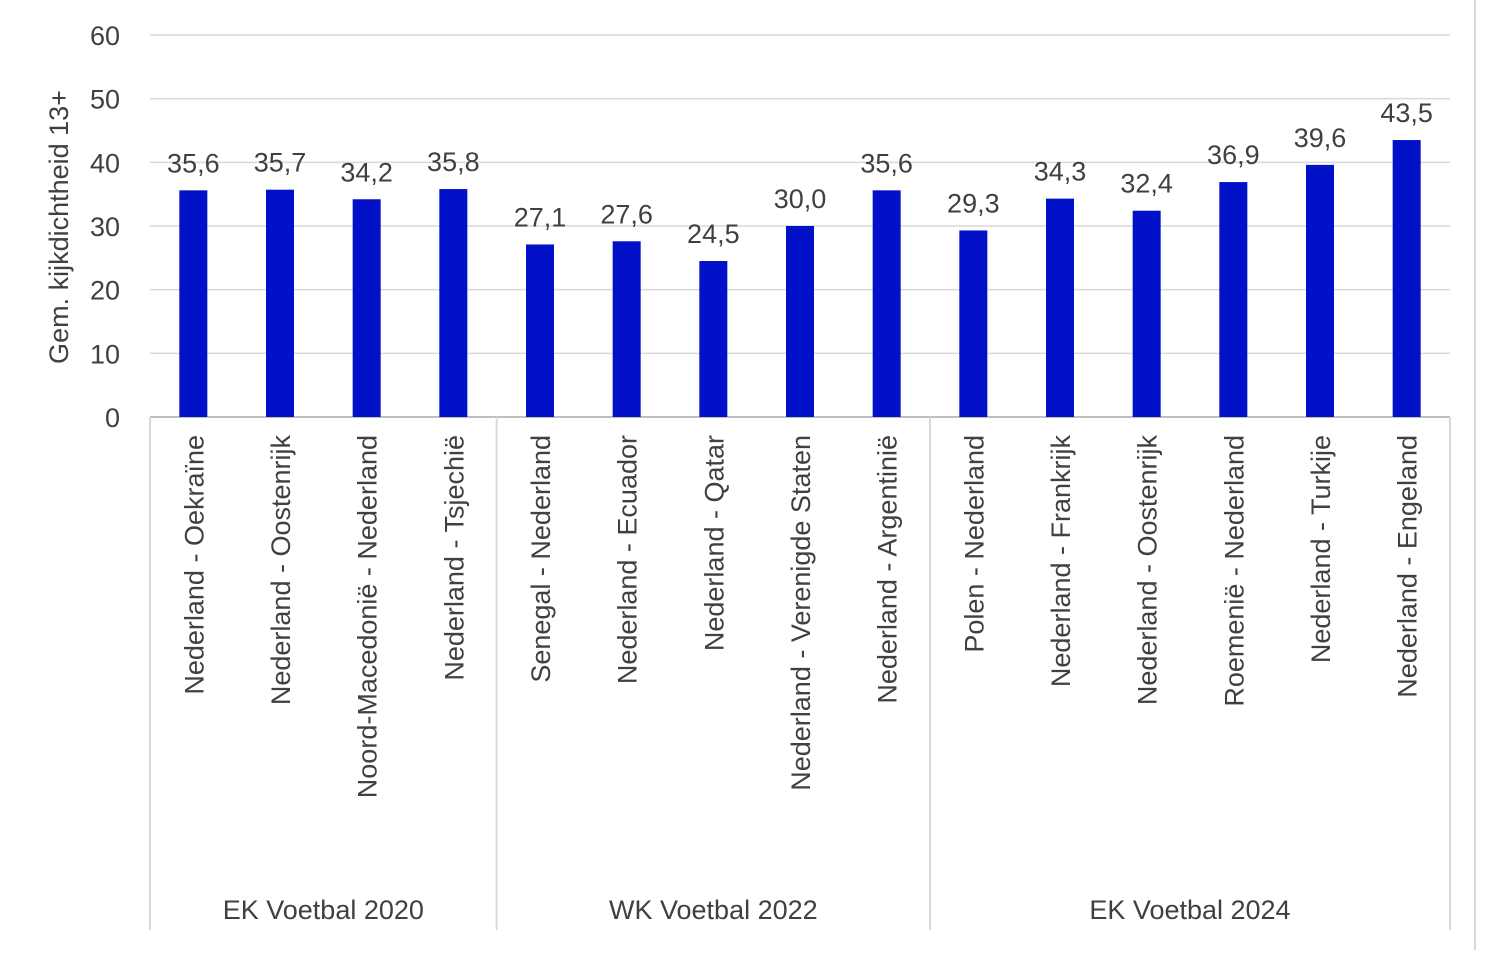 The width and height of the screenshot is (1488, 955). What do you see at coordinates (1234, 571) in the screenshot?
I see `category-label: Roemenië - Nederland` at bounding box center [1234, 571].